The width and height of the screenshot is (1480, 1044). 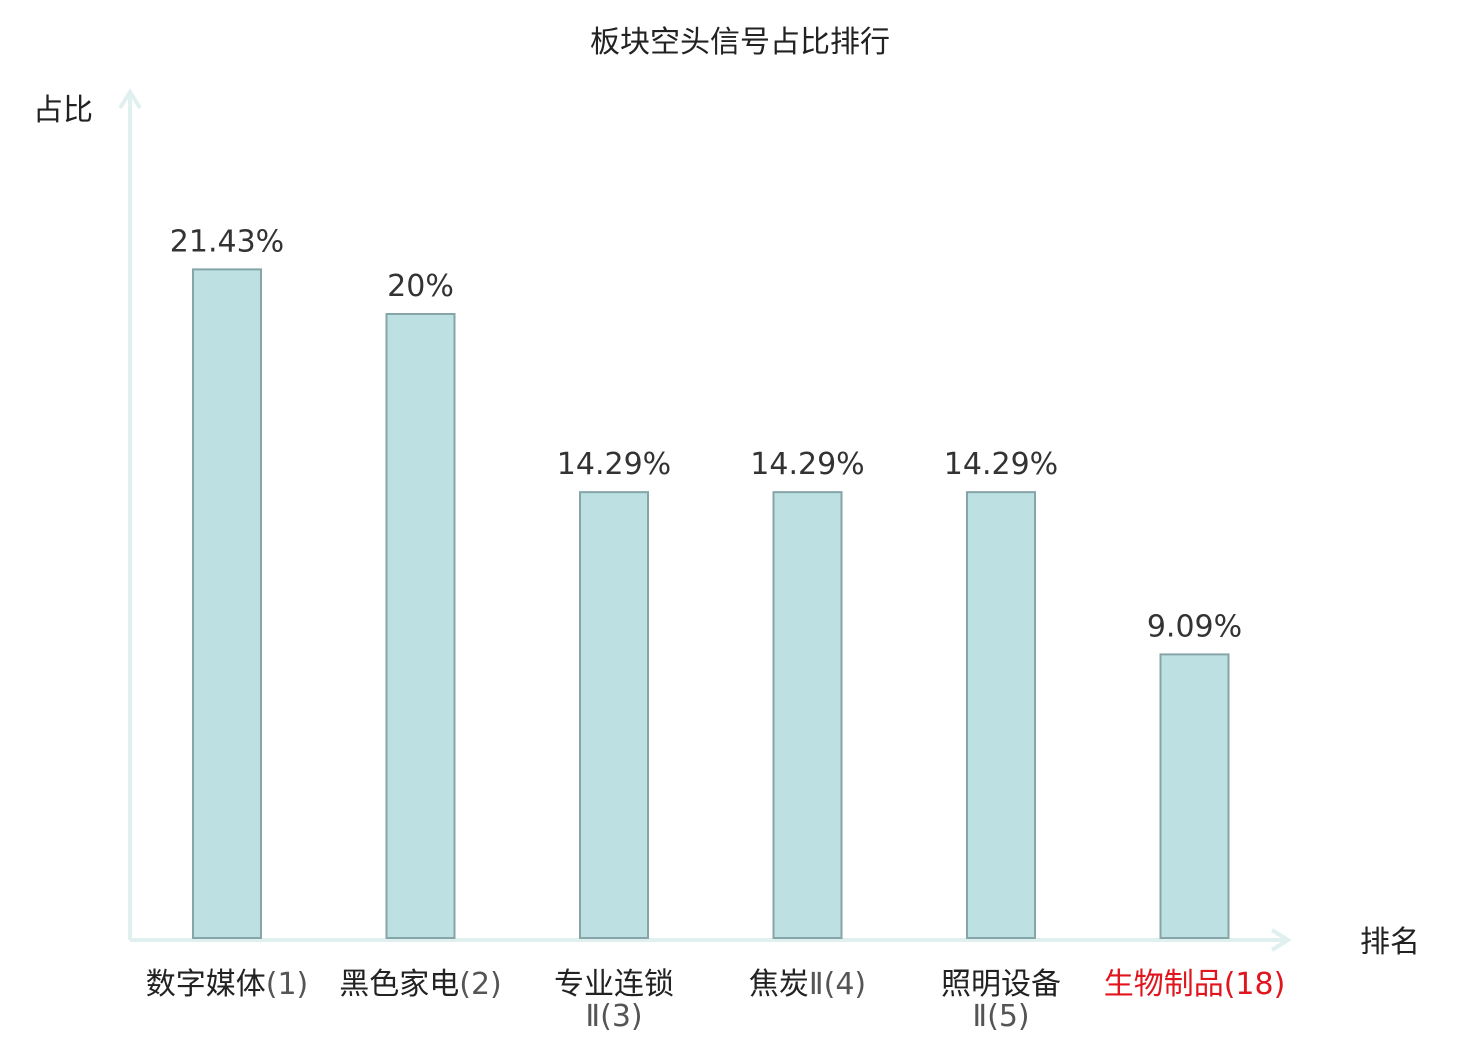 What do you see at coordinates (1194, 626) in the screenshot?
I see `bar-value-label: 9.09%` at bounding box center [1194, 626].